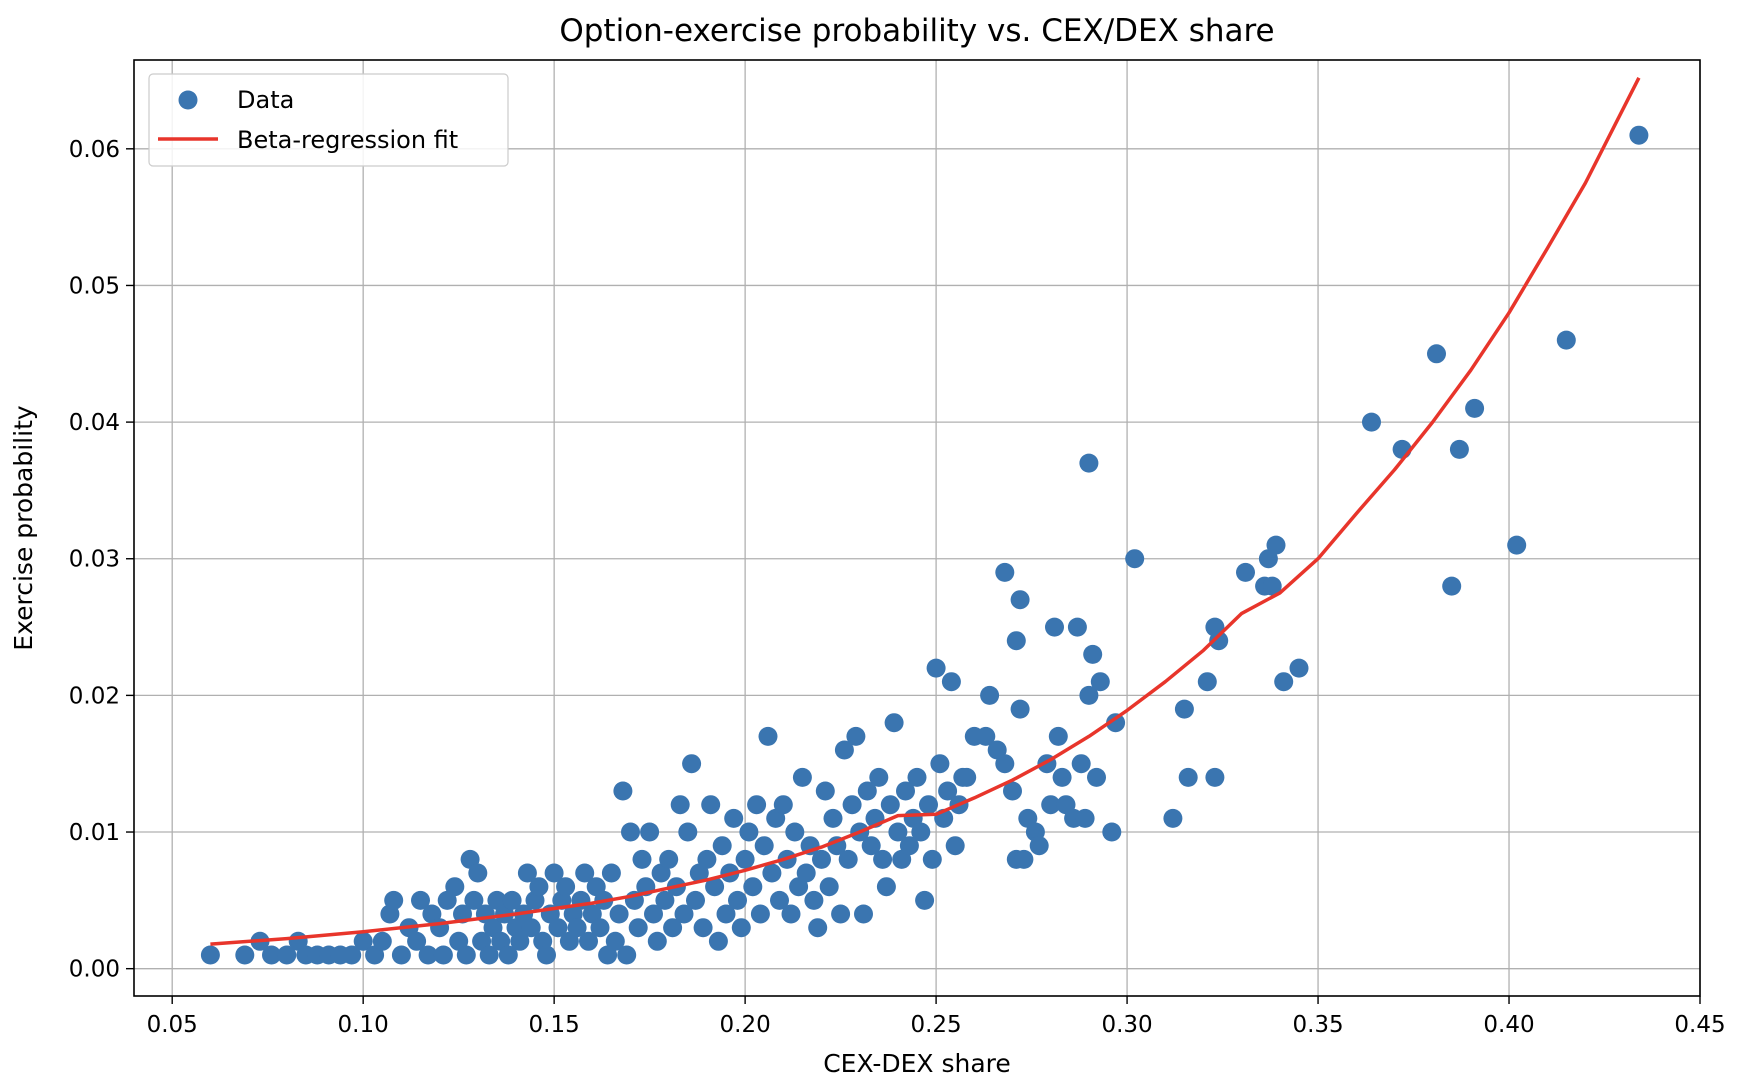 Image resolution: width=1752 pixels, height=1082 pixels. I want to click on legend: Data Beta-regression fit, so click(328, 120).